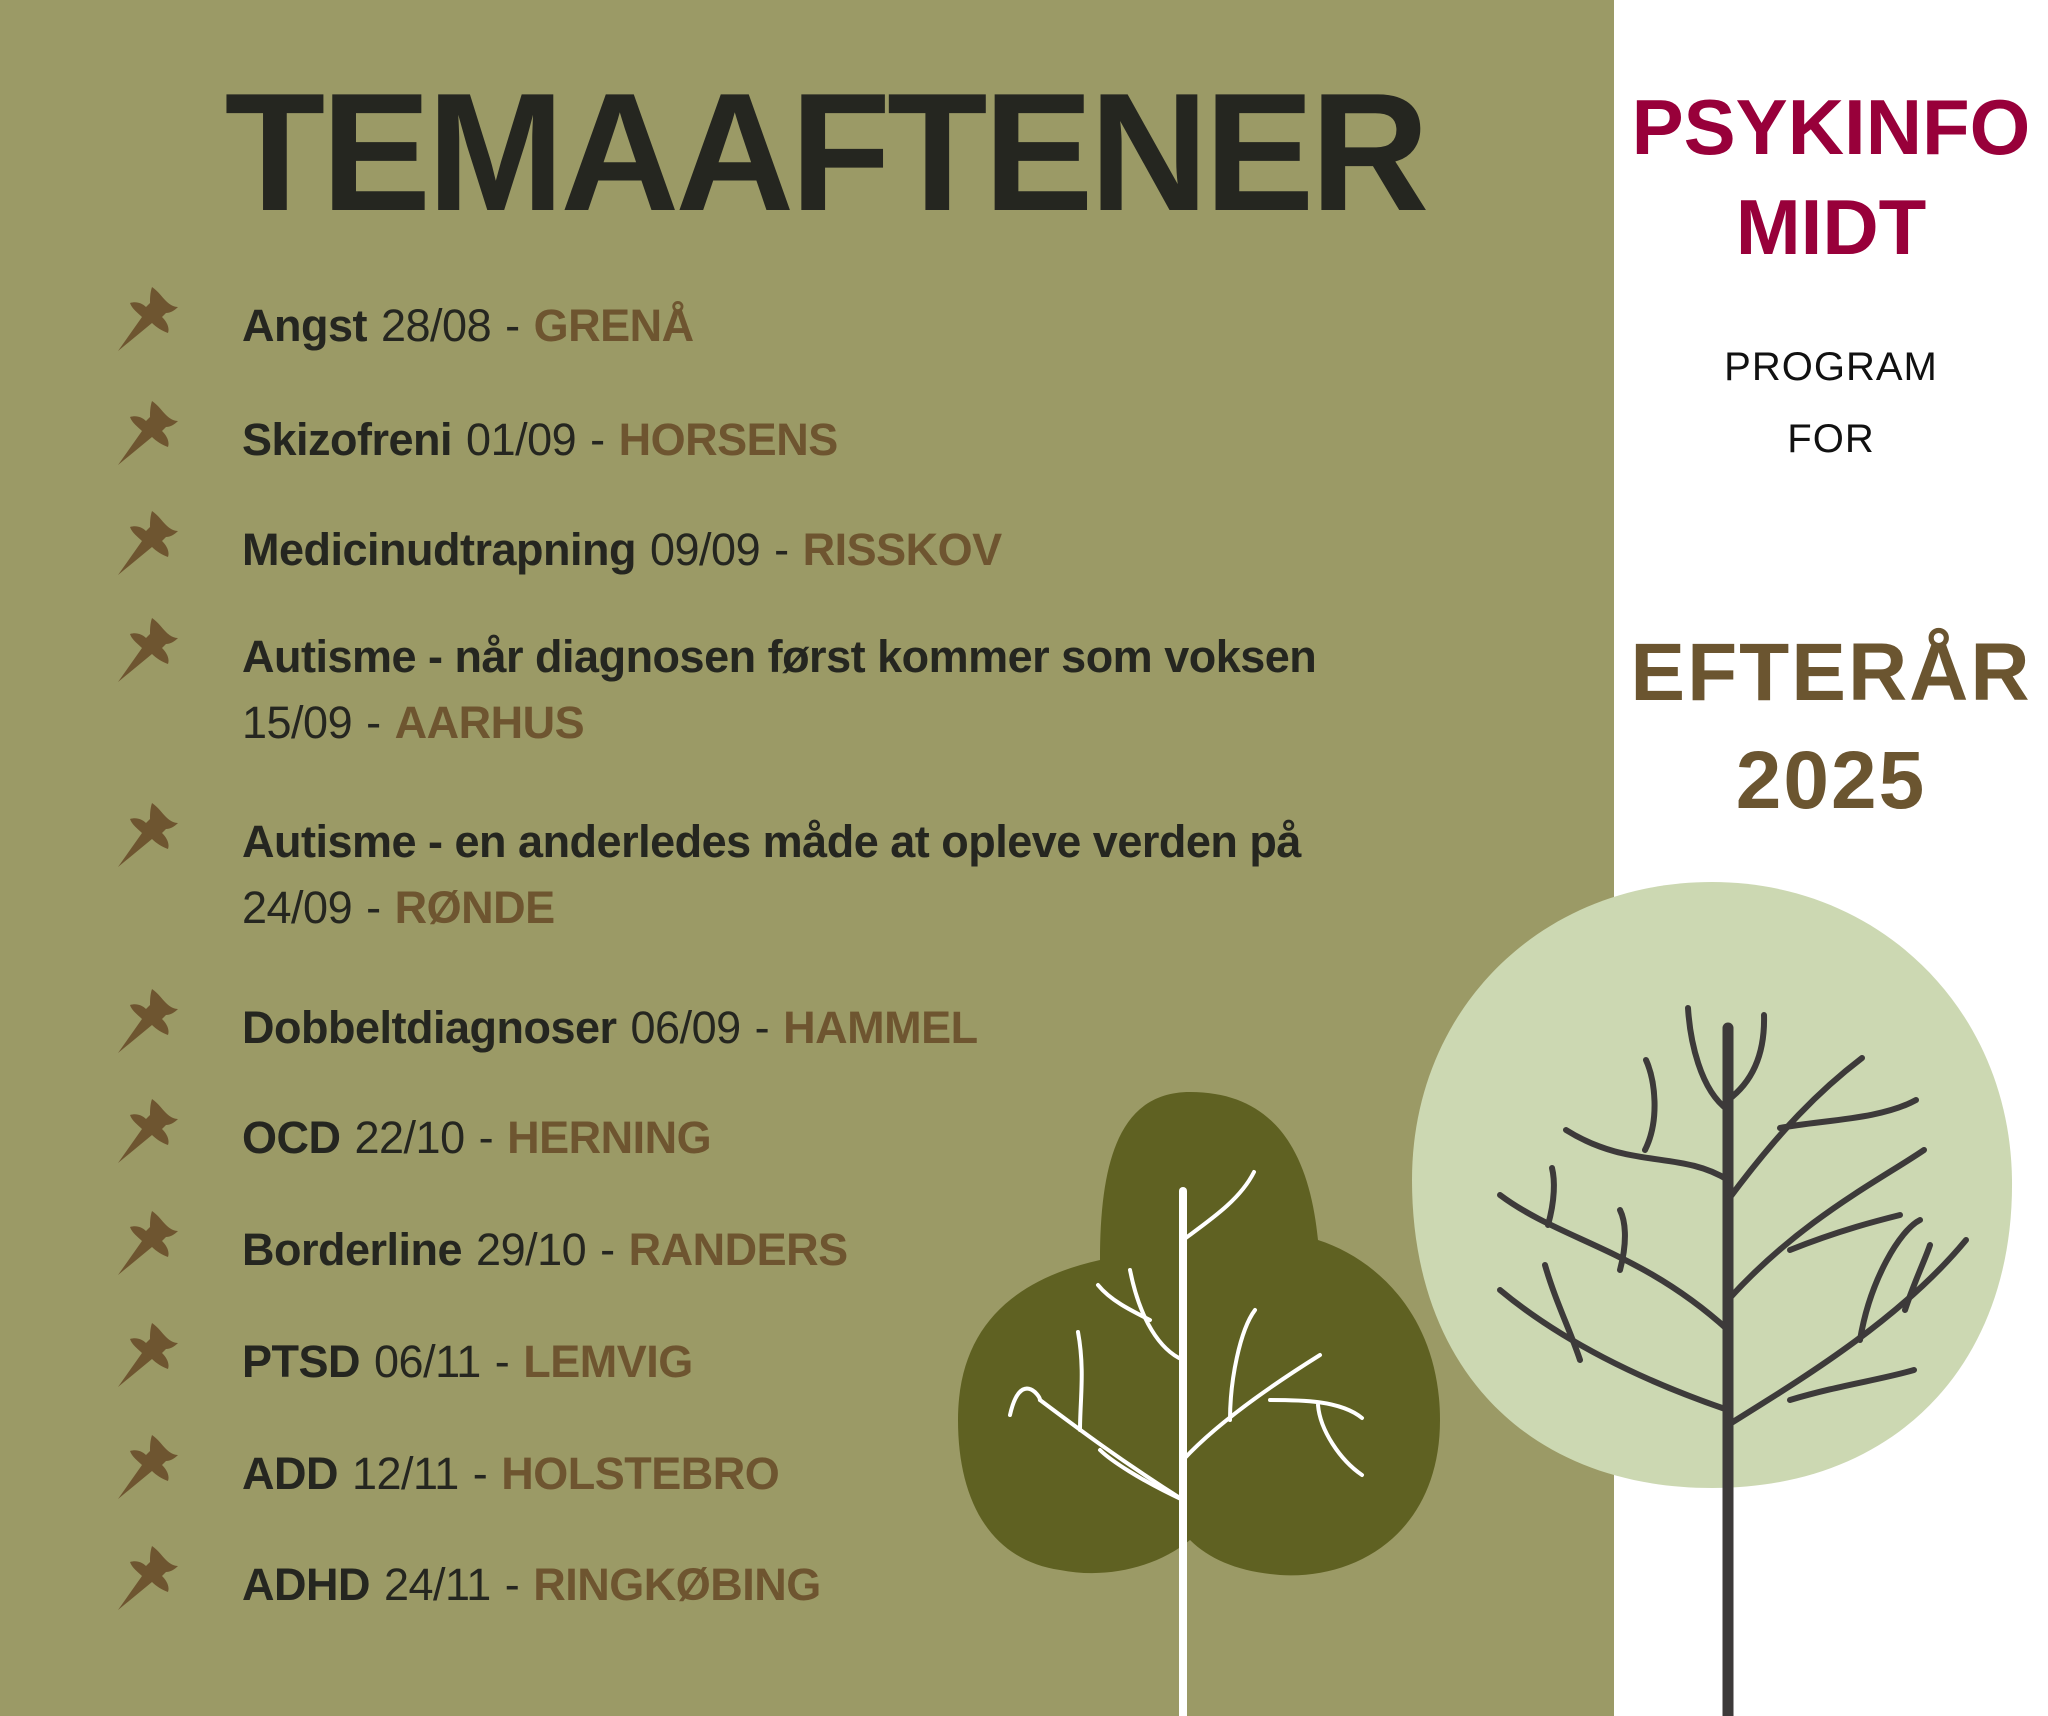 The image size is (2048, 1716). I want to click on event-topic: Dobbeltdiagnoser, so click(429, 1027).